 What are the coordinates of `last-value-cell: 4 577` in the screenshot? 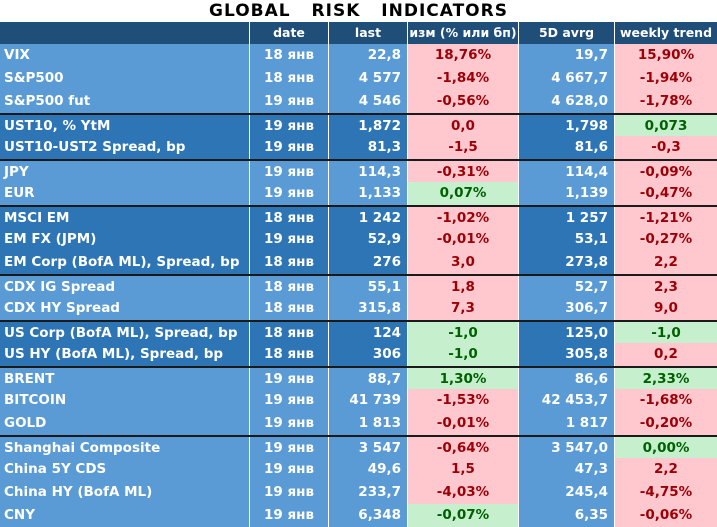 It's located at (368, 78).